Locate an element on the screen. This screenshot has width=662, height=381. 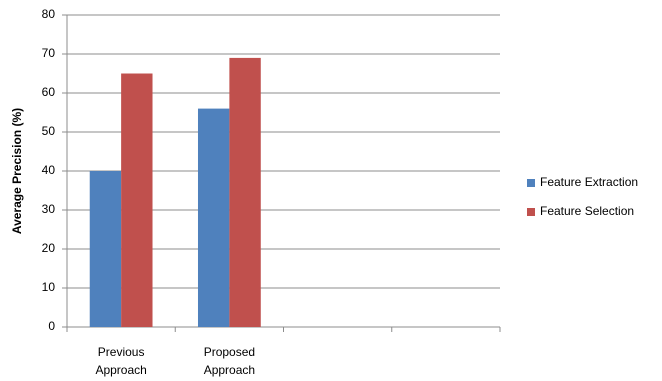
y-tick-label: 30 is located at coordinates (49, 209).